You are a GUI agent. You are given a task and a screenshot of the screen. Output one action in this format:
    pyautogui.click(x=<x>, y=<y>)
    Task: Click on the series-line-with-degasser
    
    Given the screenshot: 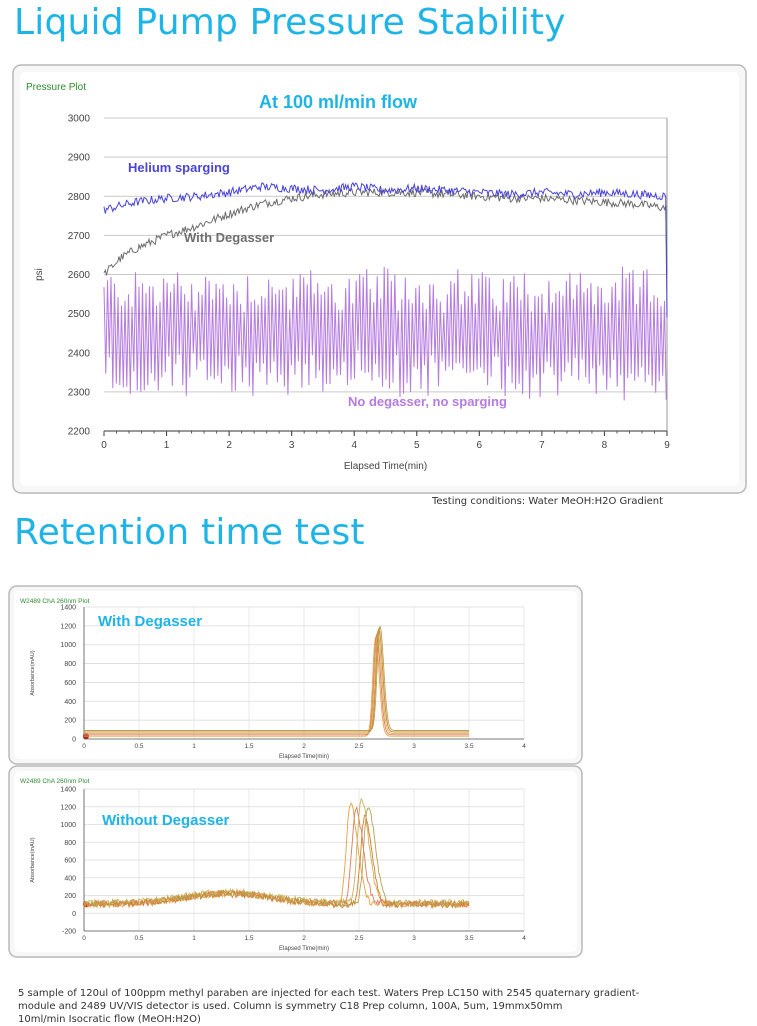 What is the action you would take?
    pyautogui.click(x=385, y=231)
    